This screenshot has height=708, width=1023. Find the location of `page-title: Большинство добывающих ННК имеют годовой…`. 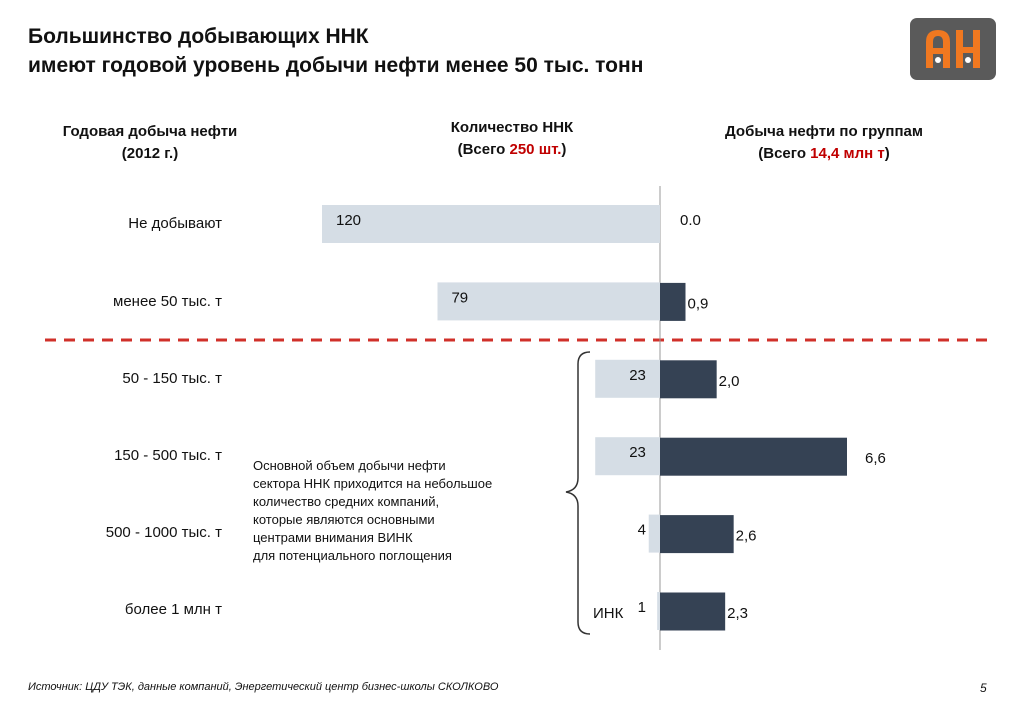

page-title: Большинство добывающих ННК имеют годовой… is located at coordinates (458, 51).